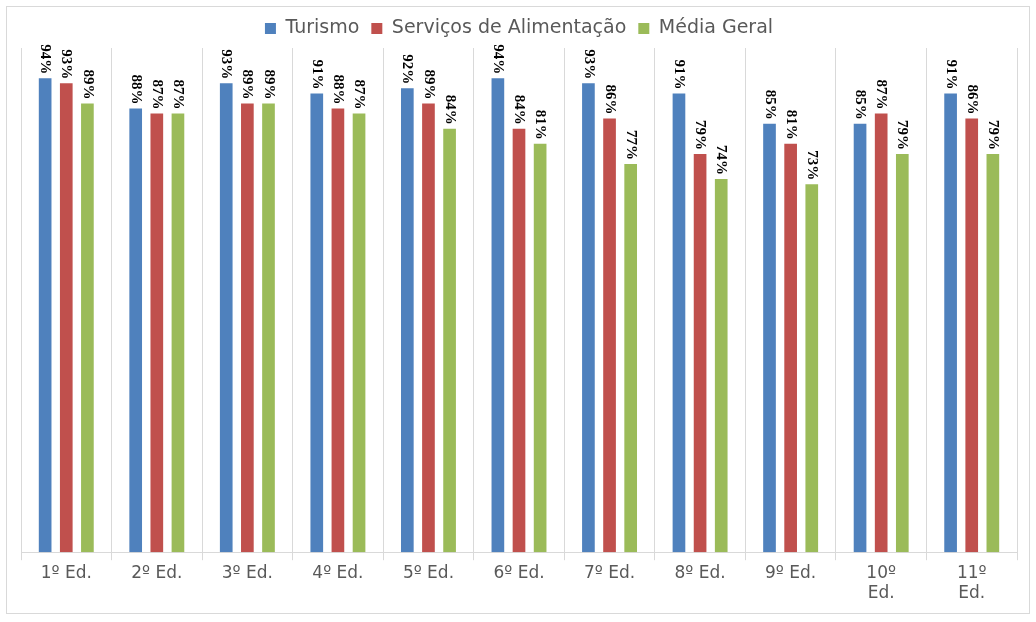  Describe the element at coordinates (812, 165) in the screenshot. I see `data-label: 73%` at that location.